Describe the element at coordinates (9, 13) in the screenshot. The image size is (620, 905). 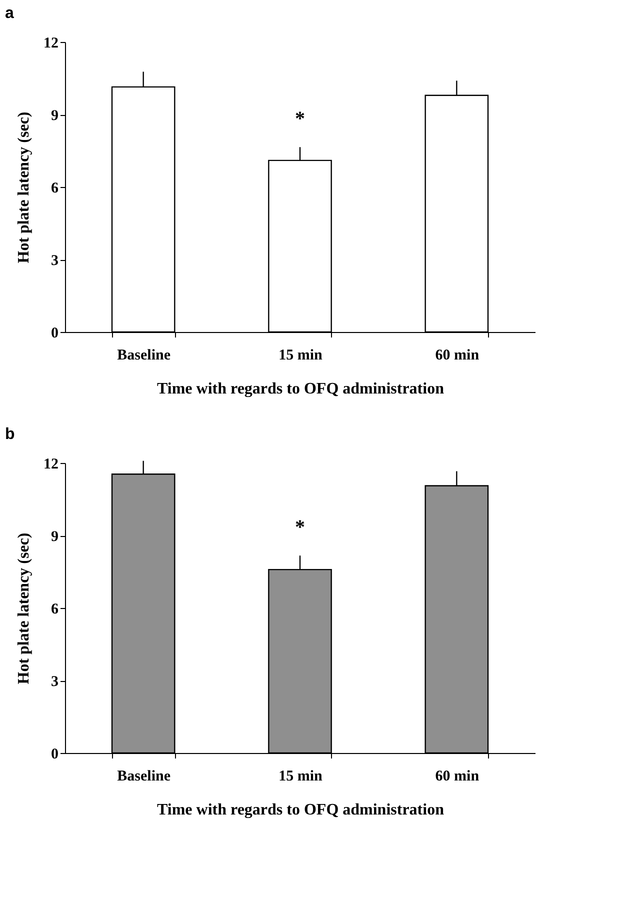
I see `chart-title: a` at that location.